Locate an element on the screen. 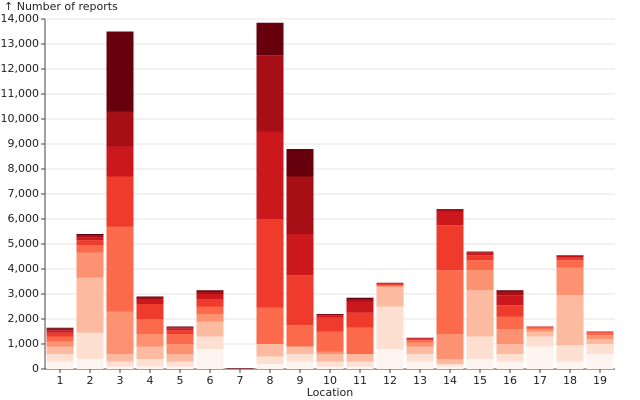 Image resolution: width=640 pixels, height=400 pixels. x-tick-label: 19 is located at coordinates (600, 380).